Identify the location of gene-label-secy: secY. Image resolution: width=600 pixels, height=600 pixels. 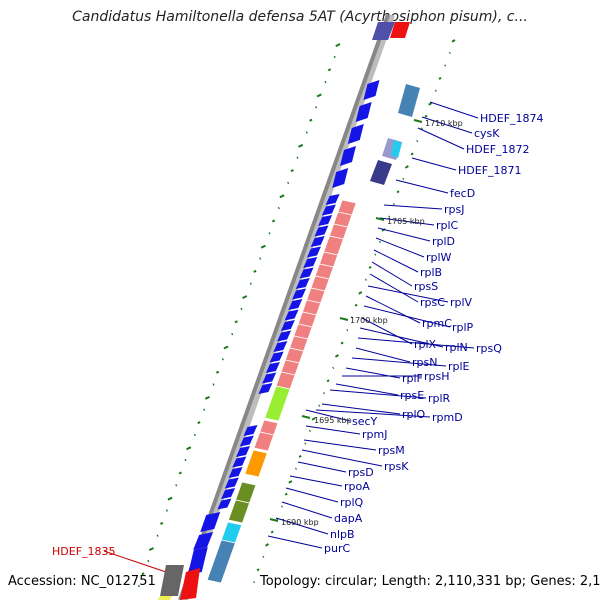
(365, 421).